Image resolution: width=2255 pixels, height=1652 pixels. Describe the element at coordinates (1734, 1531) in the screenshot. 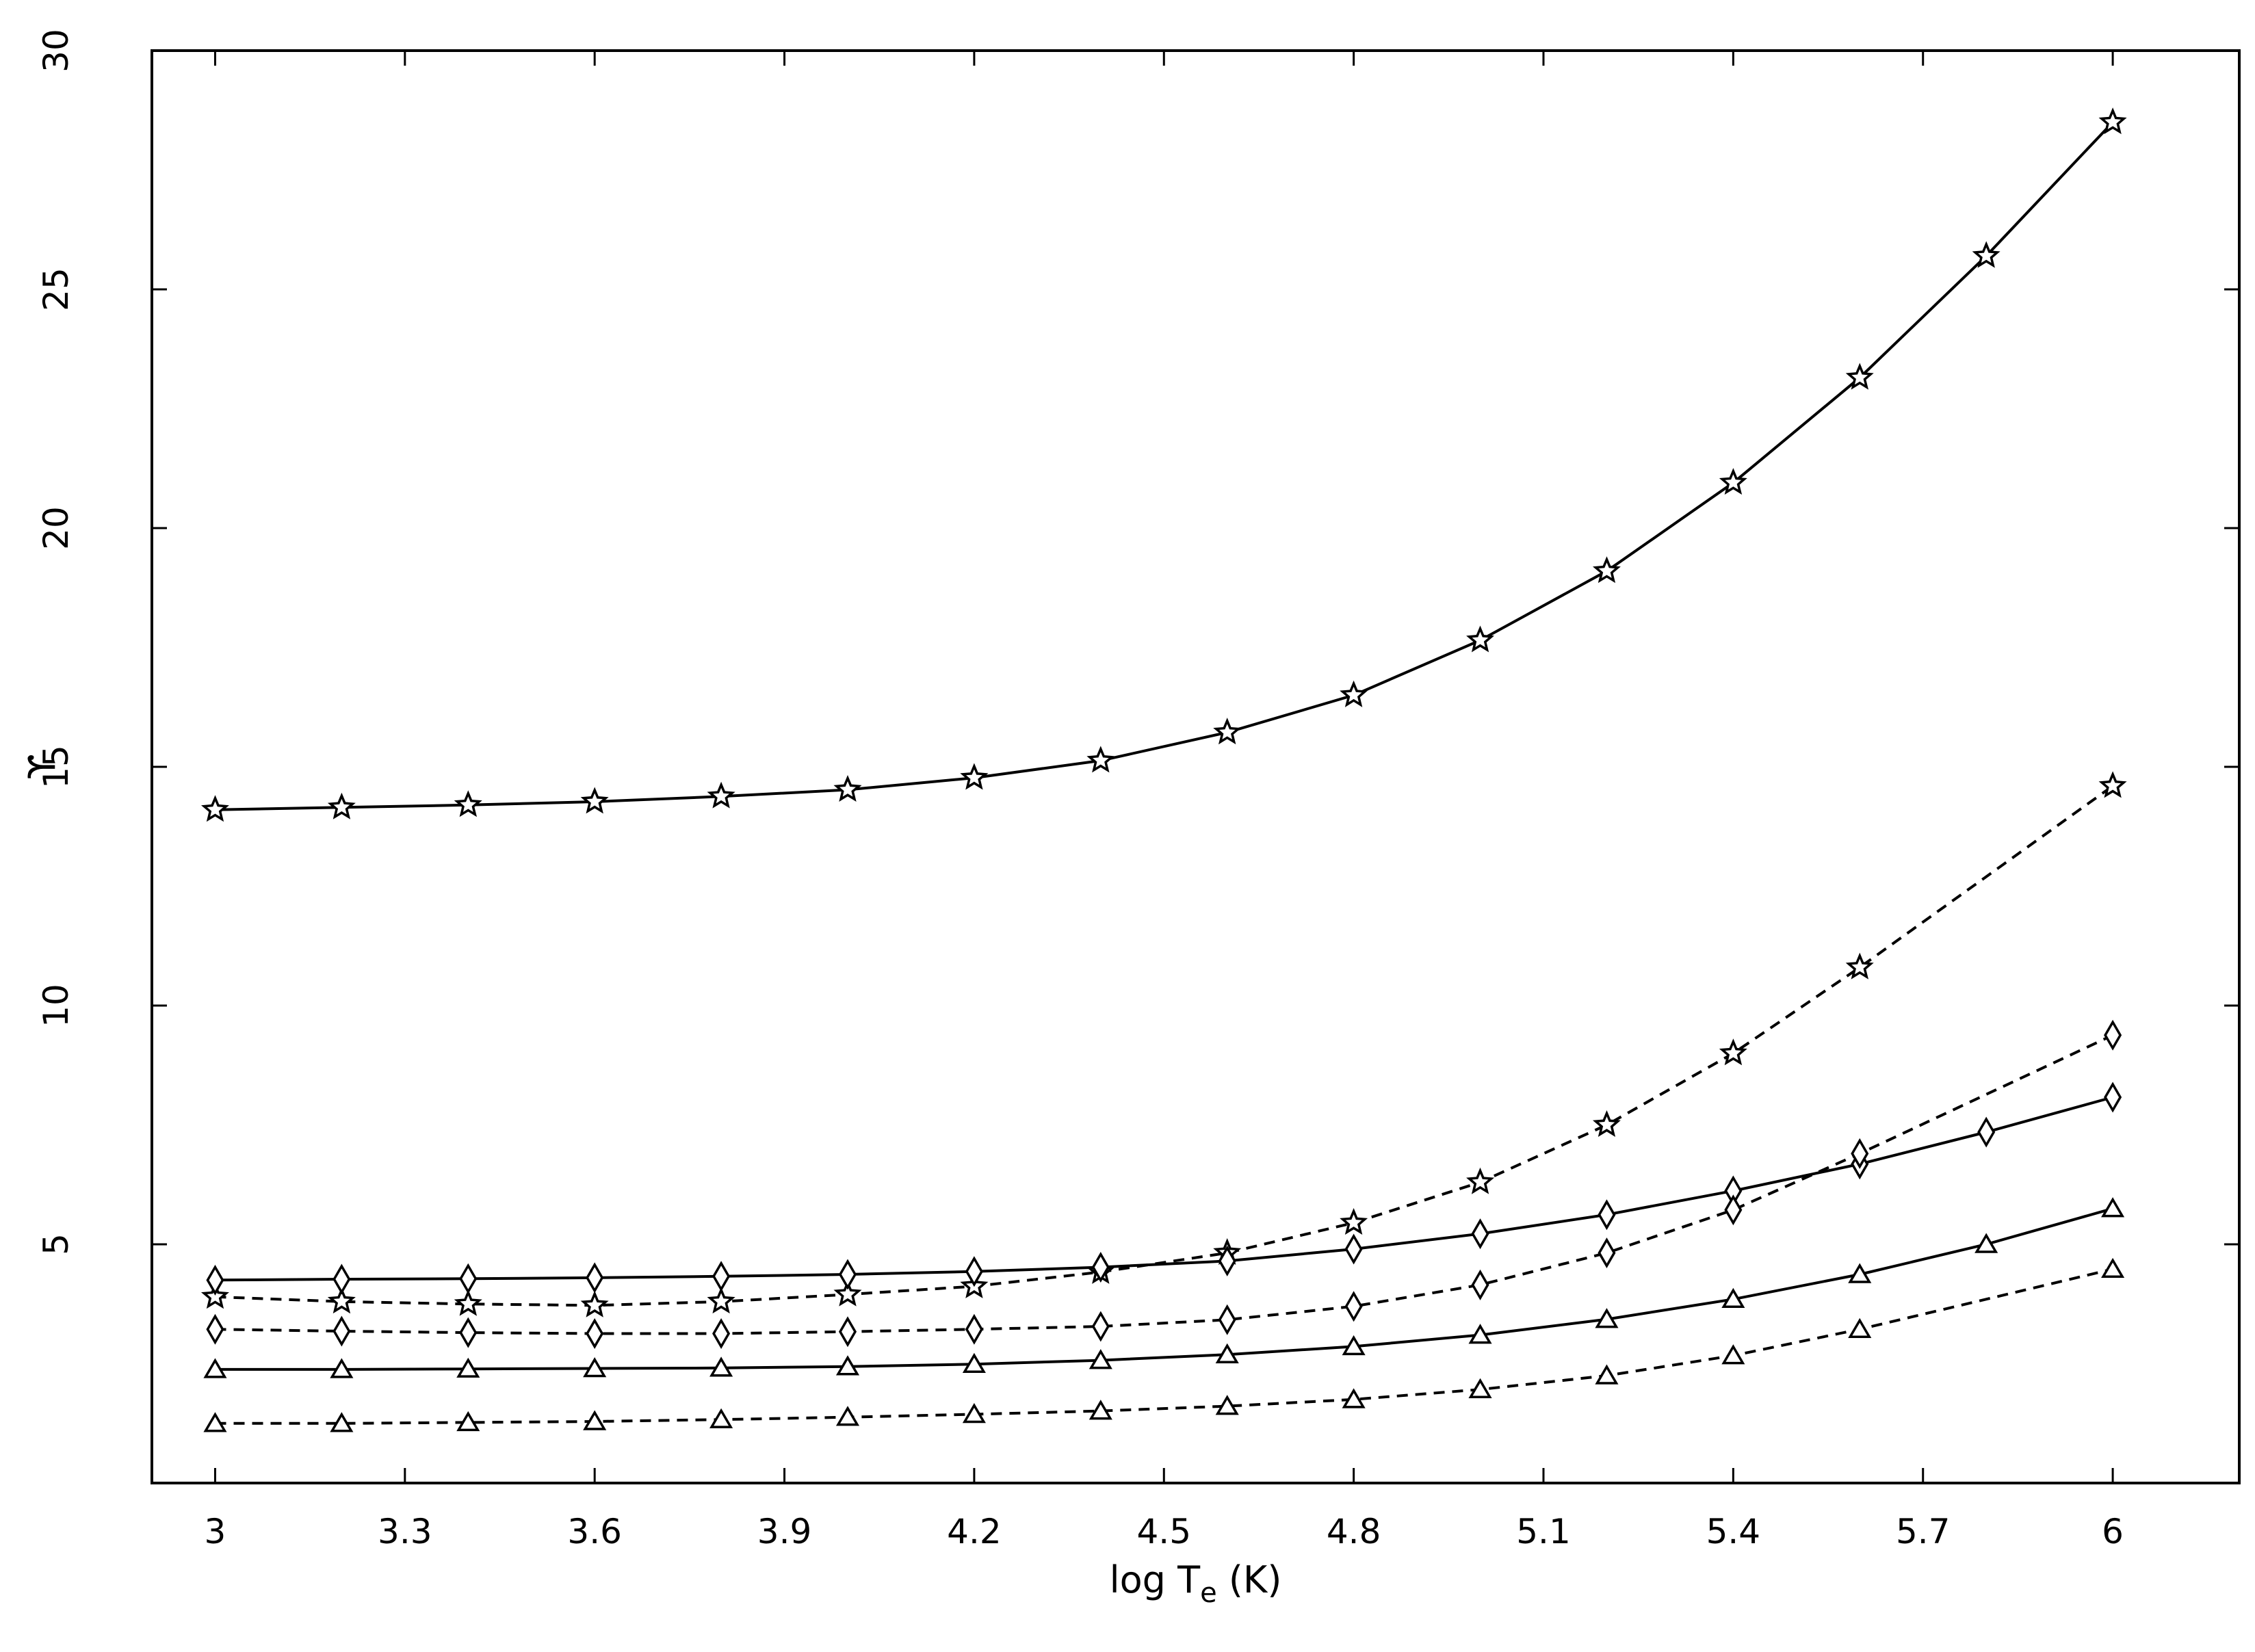

I see `x-tick-label: 5.4` at that location.